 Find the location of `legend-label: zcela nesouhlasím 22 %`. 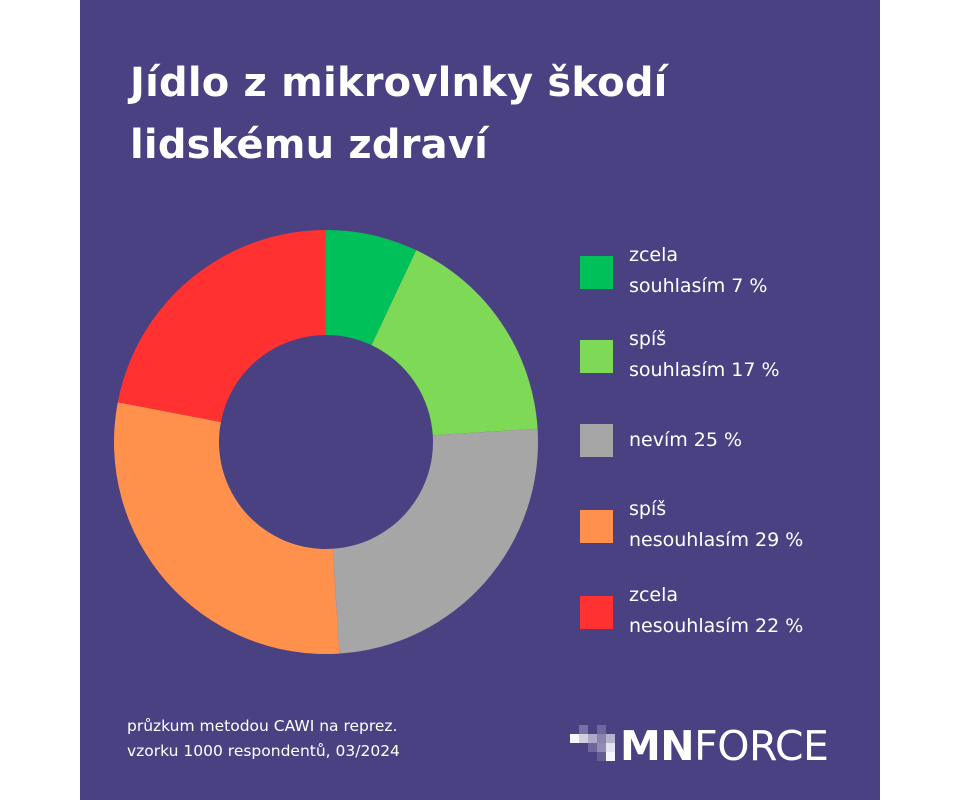

legend-label: zcela nesouhlasím 22 % is located at coordinates (716, 610).